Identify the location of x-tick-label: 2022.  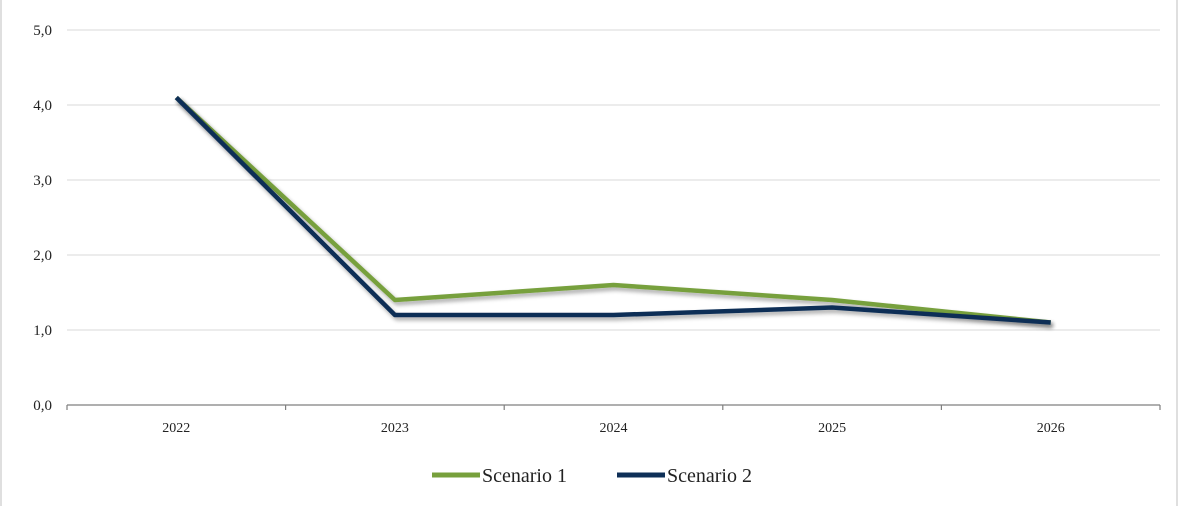
(176, 428).